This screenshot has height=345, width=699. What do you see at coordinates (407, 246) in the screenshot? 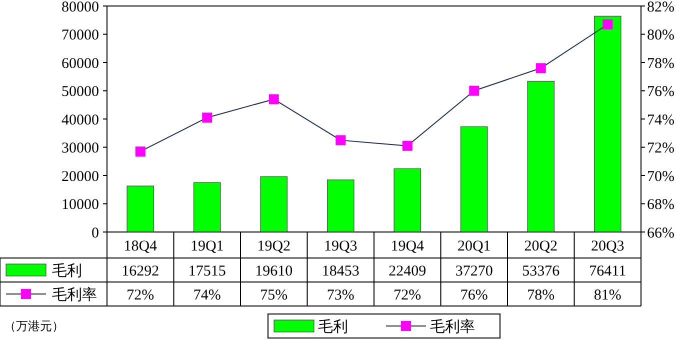
I see `x-tick-label: 19Q4` at bounding box center [407, 246].